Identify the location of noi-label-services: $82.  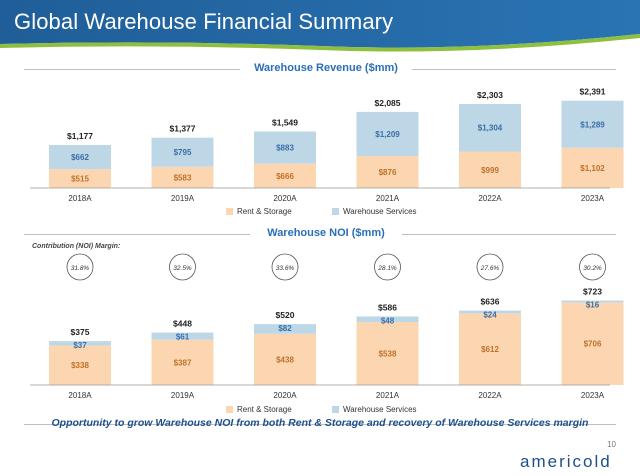
(285, 328).